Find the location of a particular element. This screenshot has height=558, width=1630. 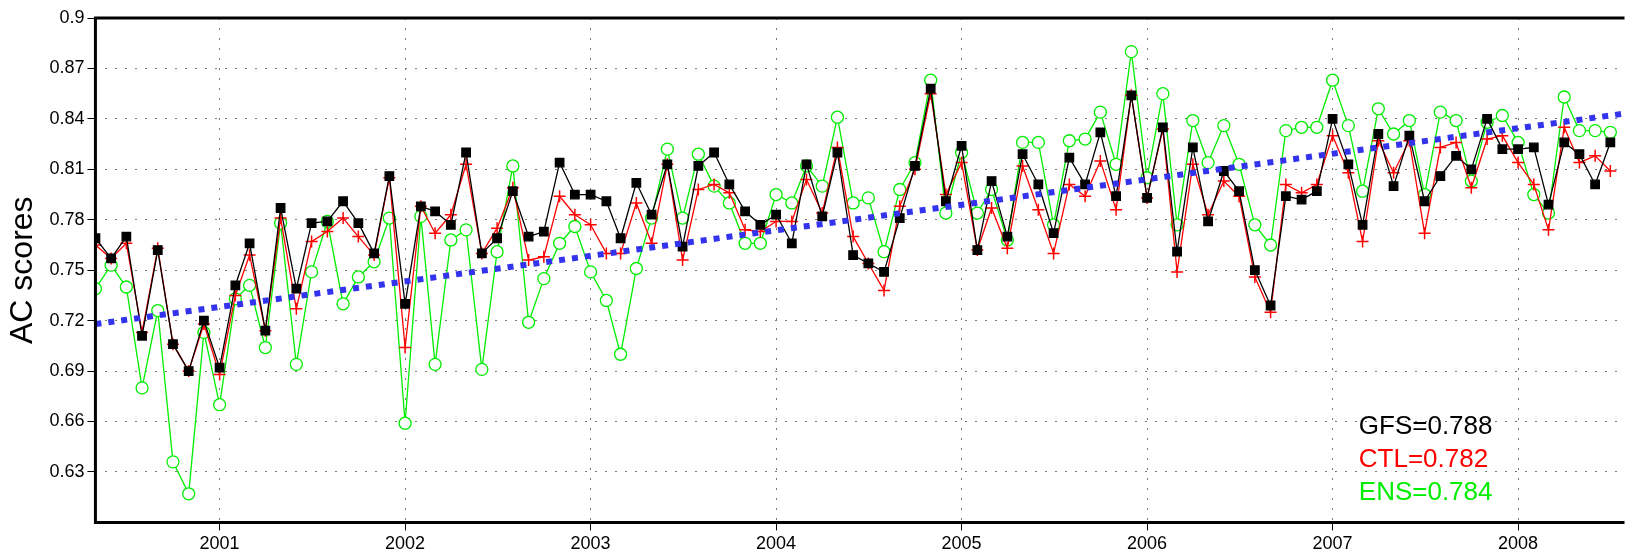

x-tick-label: 2004 is located at coordinates (776, 543).